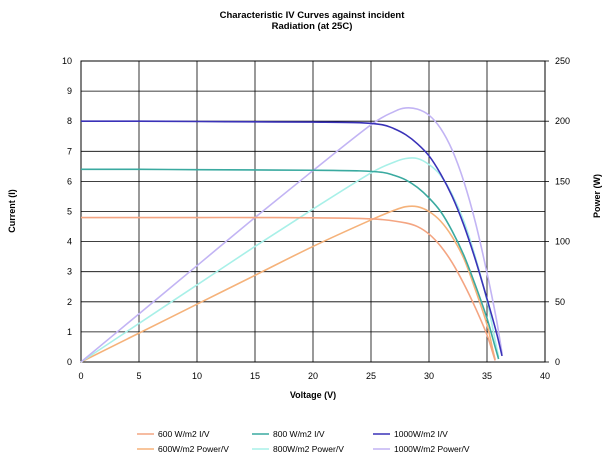  What do you see at coordinates (312, 26) in the screenshot?
I see `chart-subtitle: Radiation (at 25C)` at bounding box center [312, 26].